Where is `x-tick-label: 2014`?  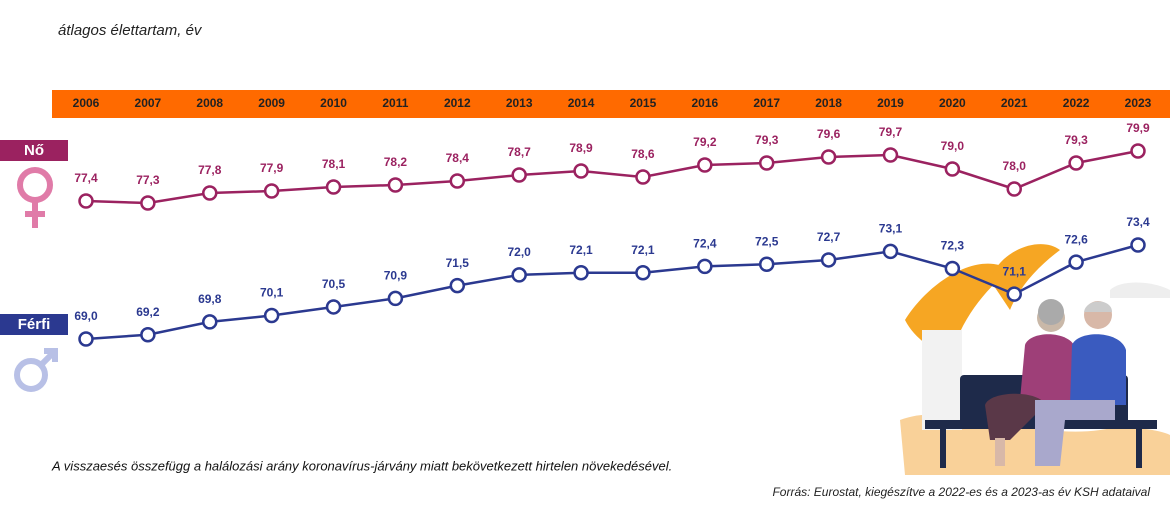 x-tick-label: 2014 is located at coordinates (581, 103).